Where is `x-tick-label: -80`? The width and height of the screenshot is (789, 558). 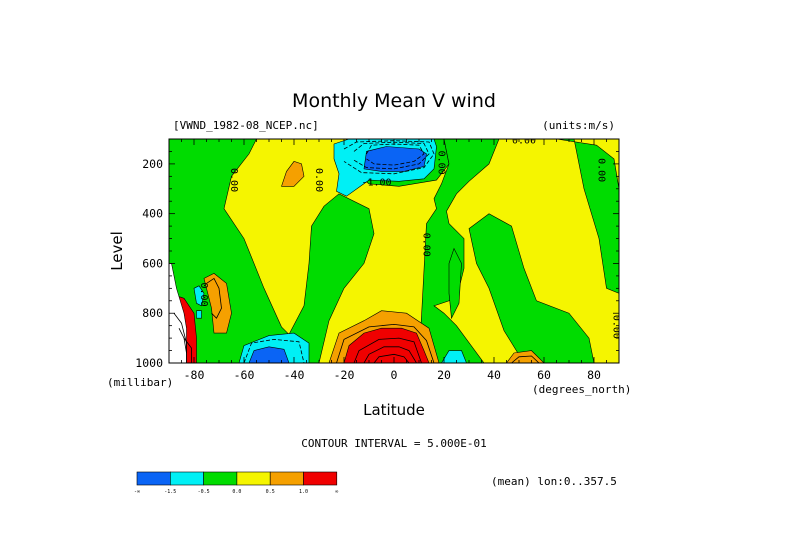
x-tick-label: -80 is located at coordinates (194, 375).